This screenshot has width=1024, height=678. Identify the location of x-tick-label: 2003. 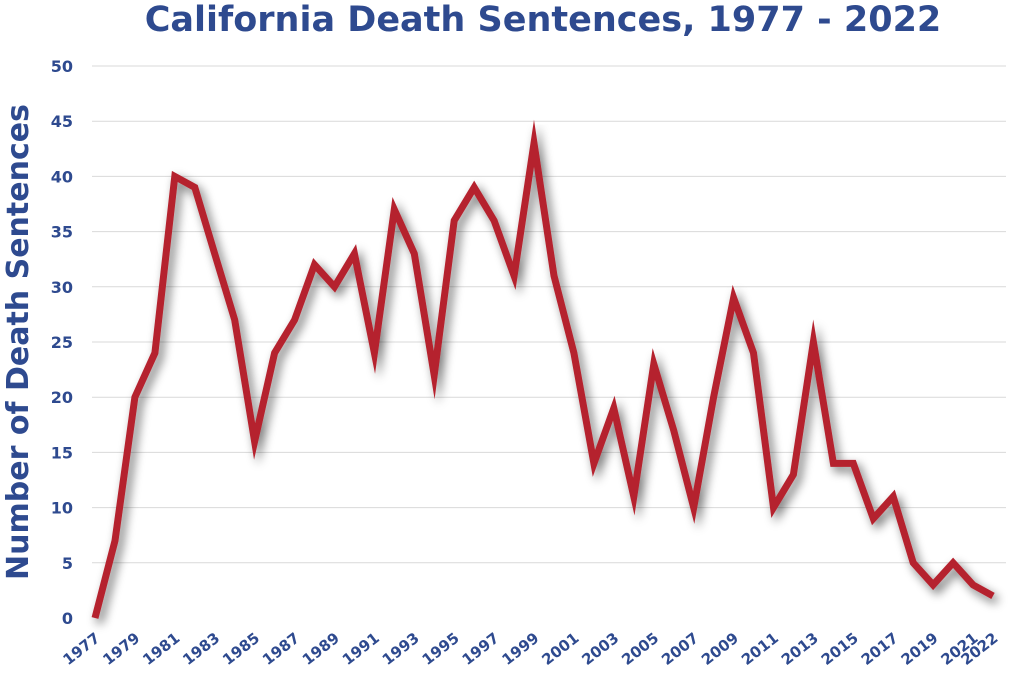
(600, 649).